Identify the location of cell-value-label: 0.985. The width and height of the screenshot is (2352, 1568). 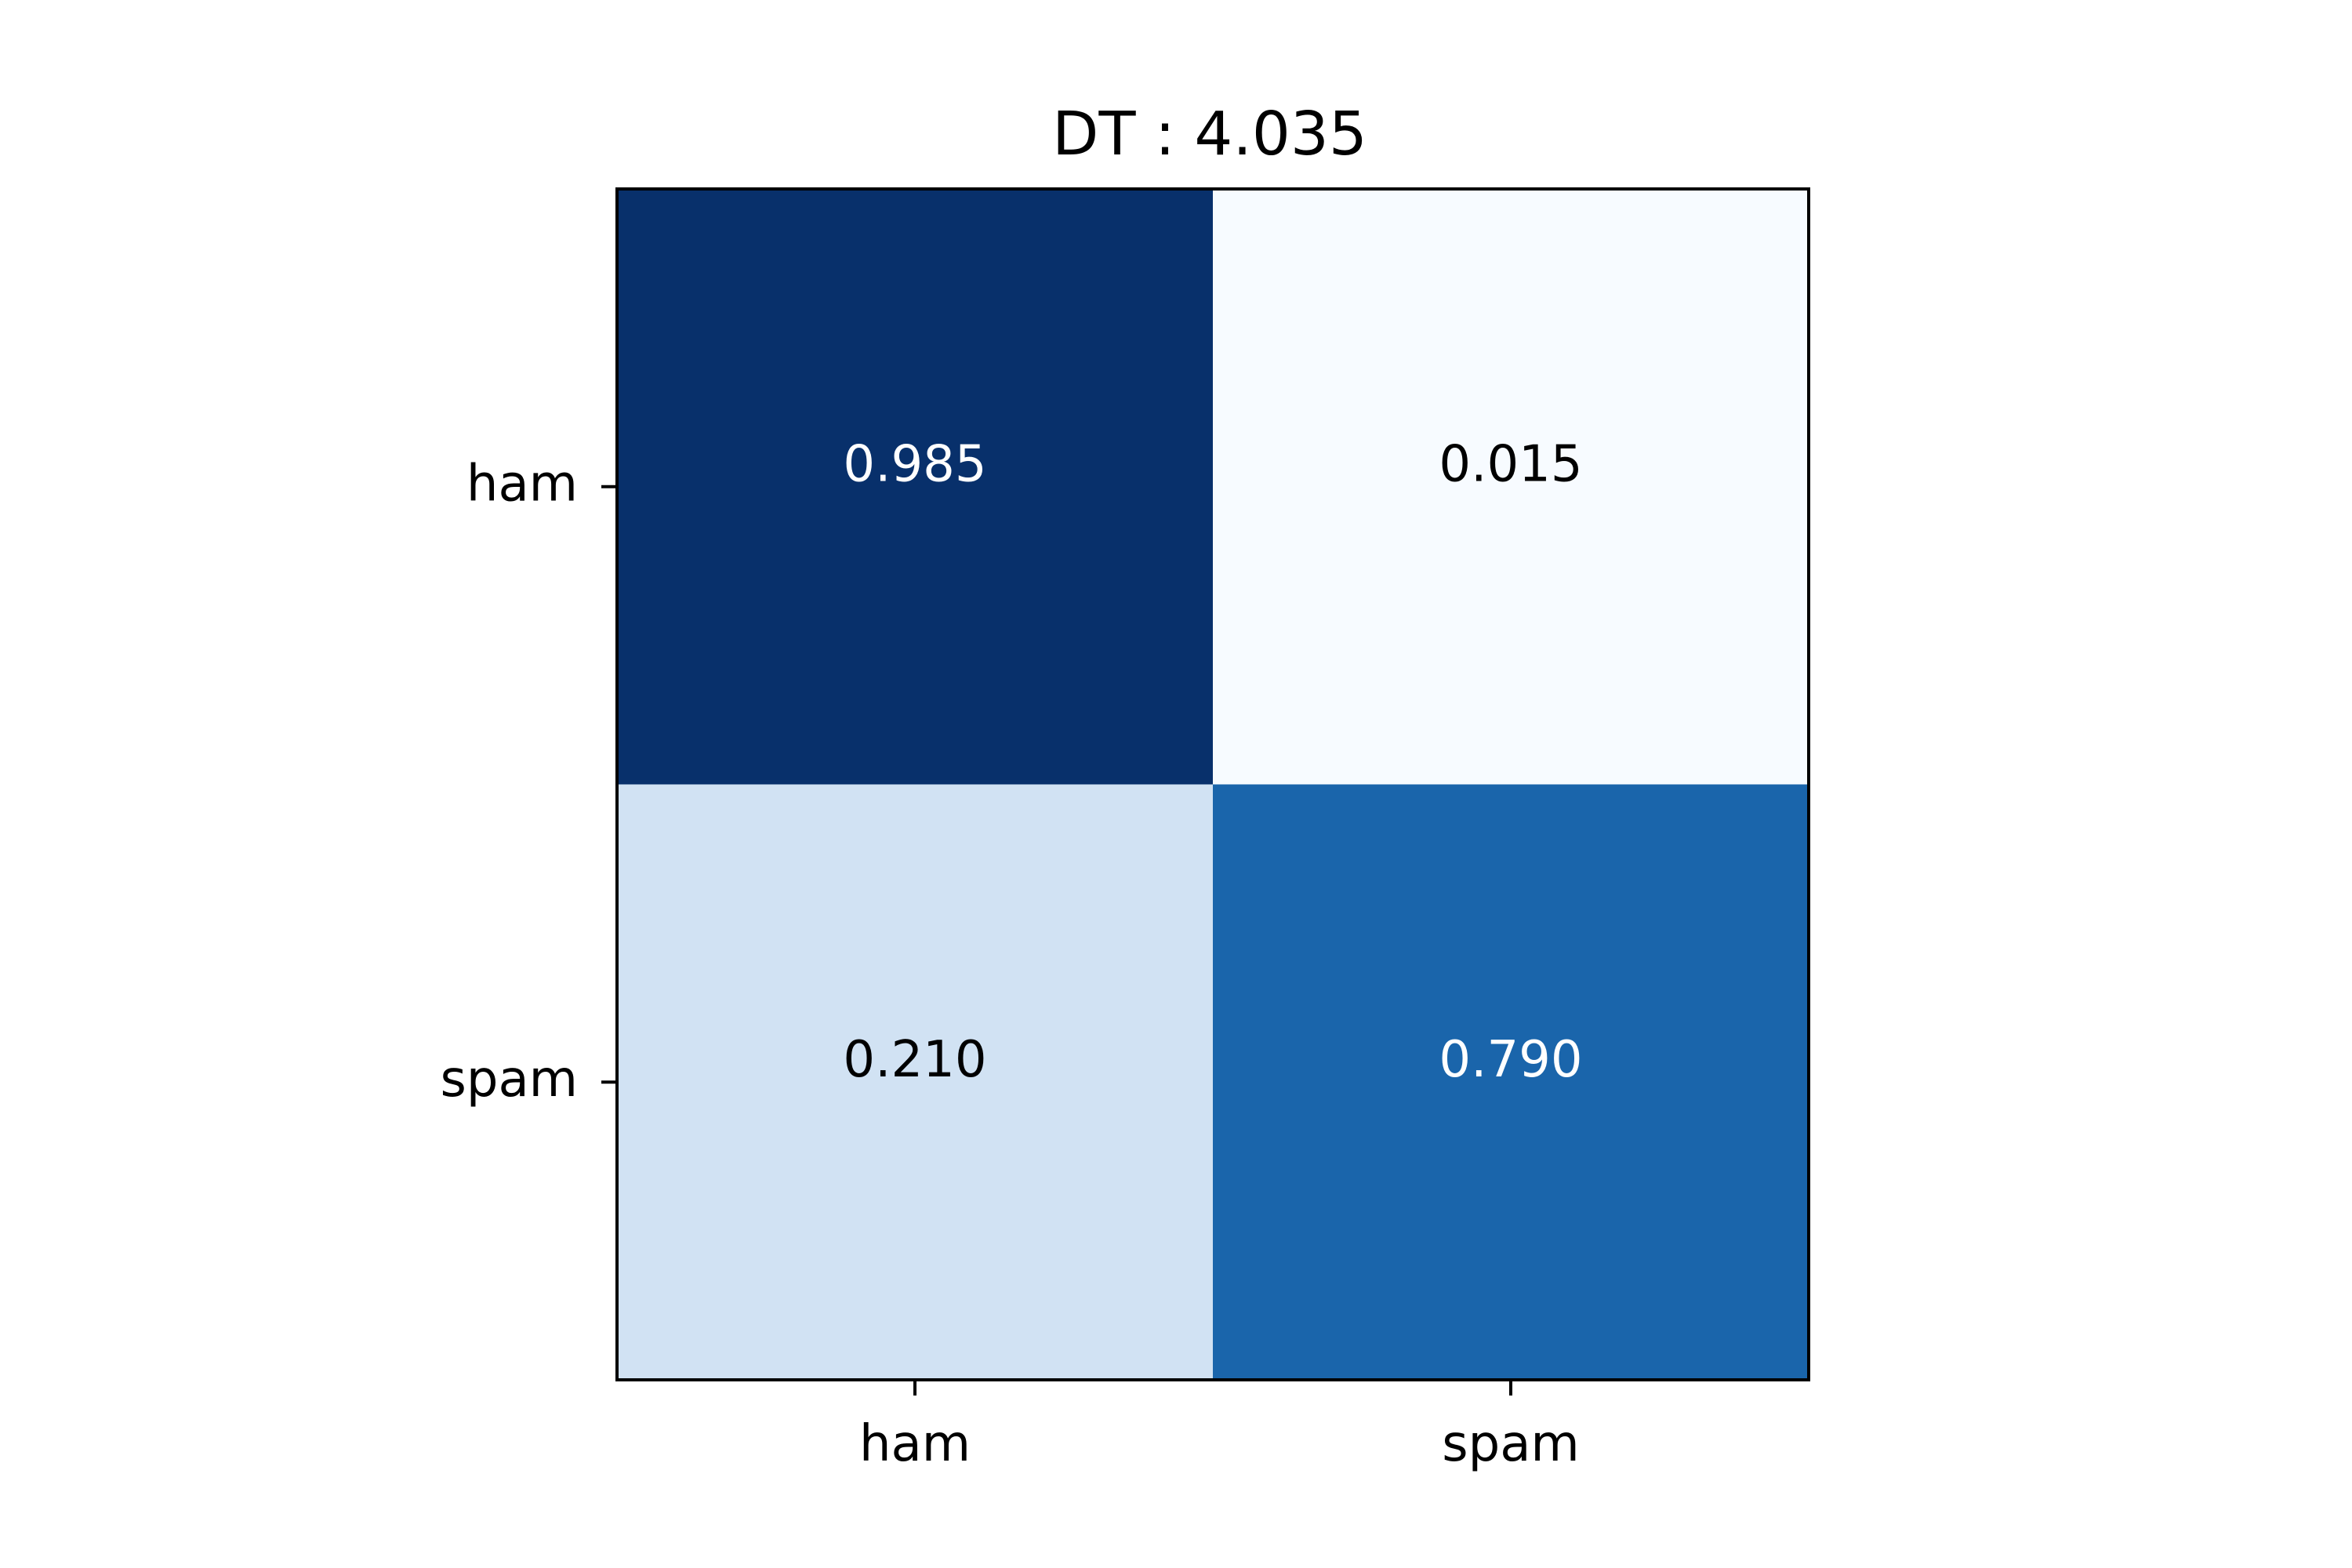
(914, 464).